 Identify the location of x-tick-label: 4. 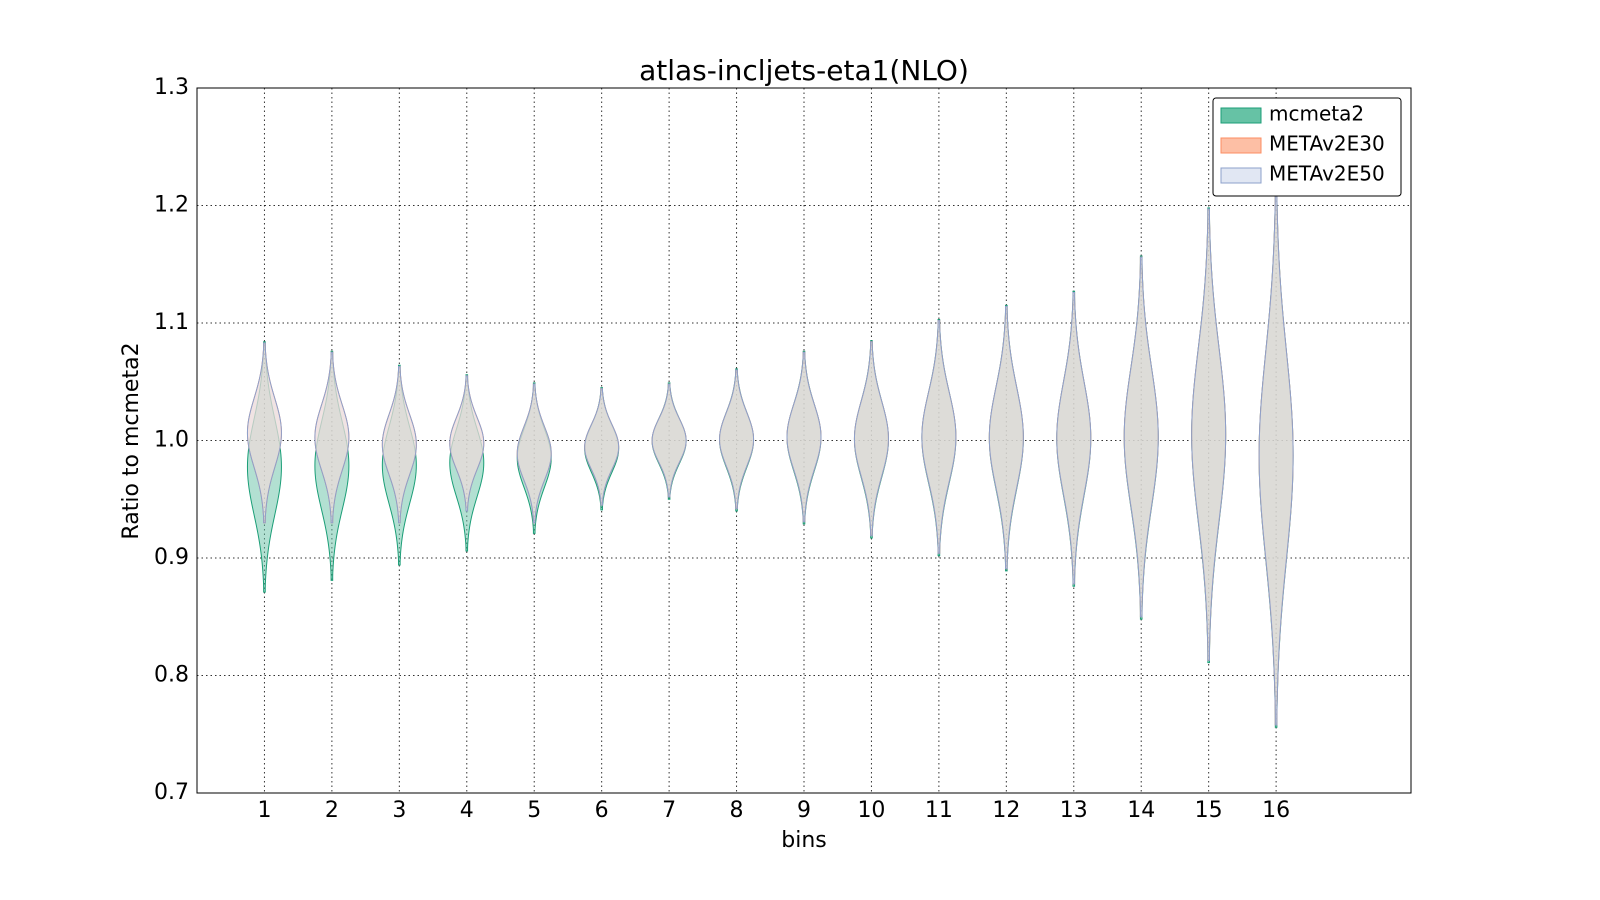
(467, 810).